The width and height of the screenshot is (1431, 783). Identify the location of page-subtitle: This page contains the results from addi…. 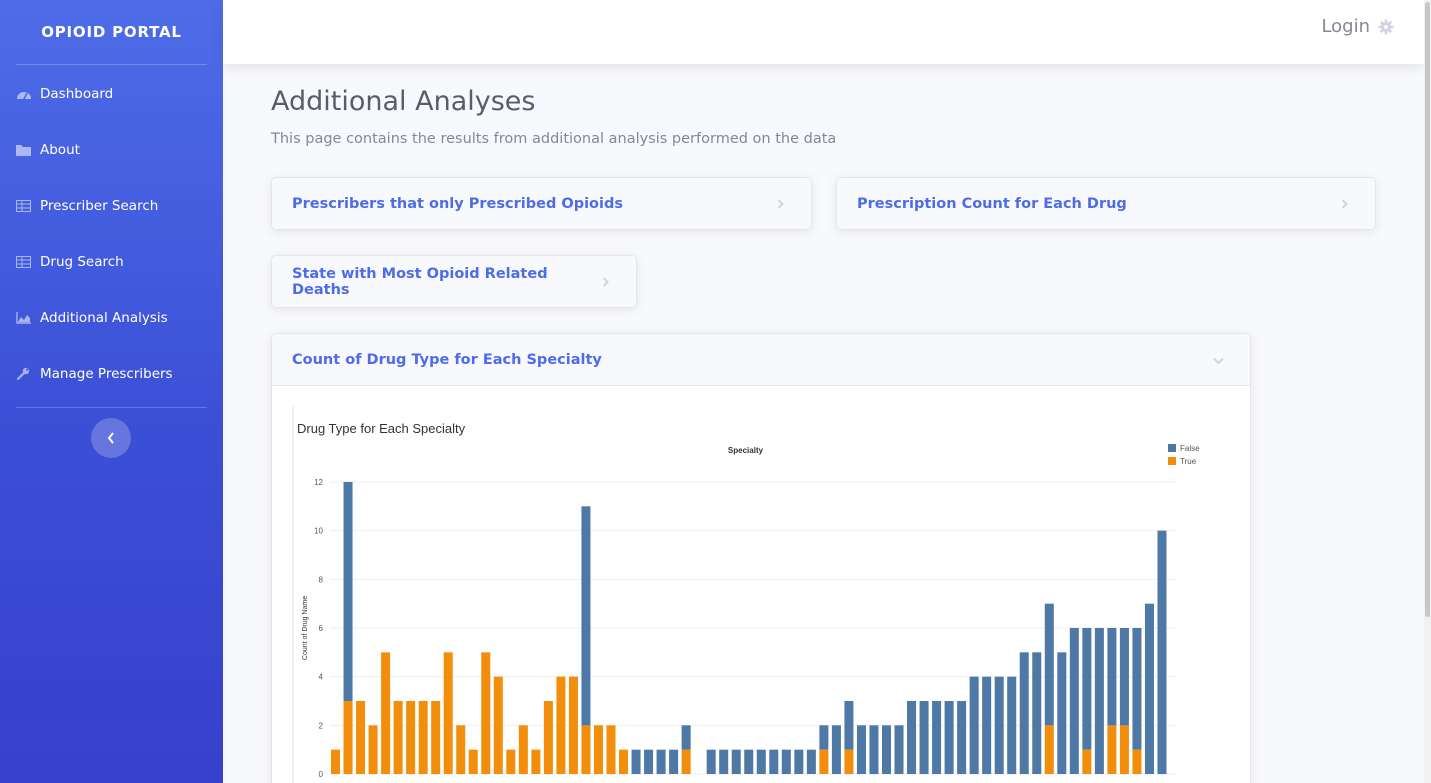
(554, 139).